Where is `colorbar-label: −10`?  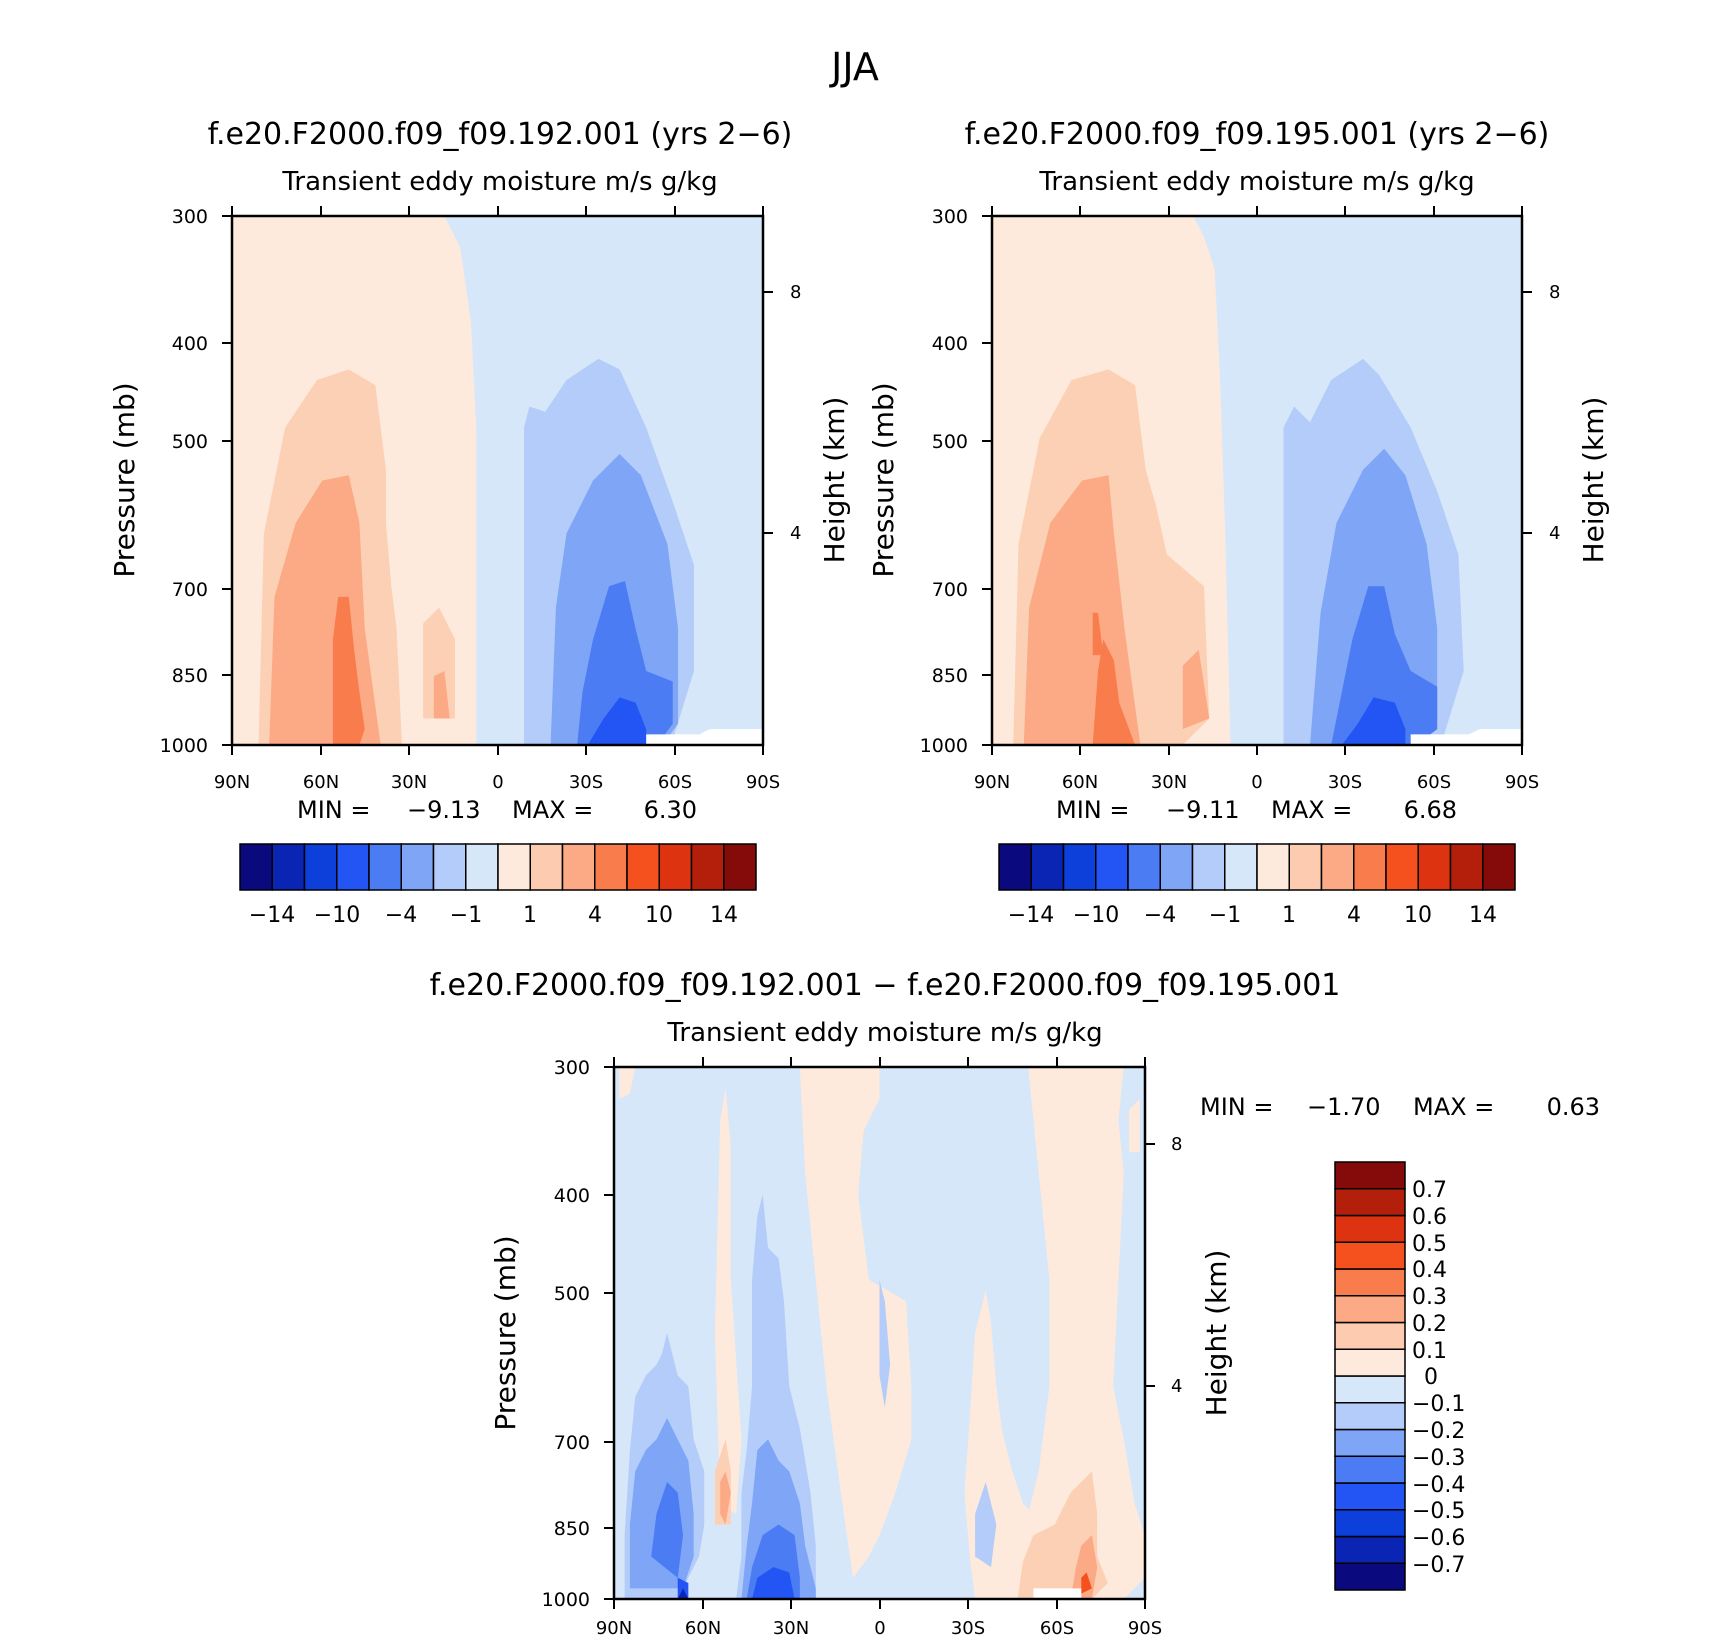
colorbar-label: −10 is located at coordinates (1096, 915).